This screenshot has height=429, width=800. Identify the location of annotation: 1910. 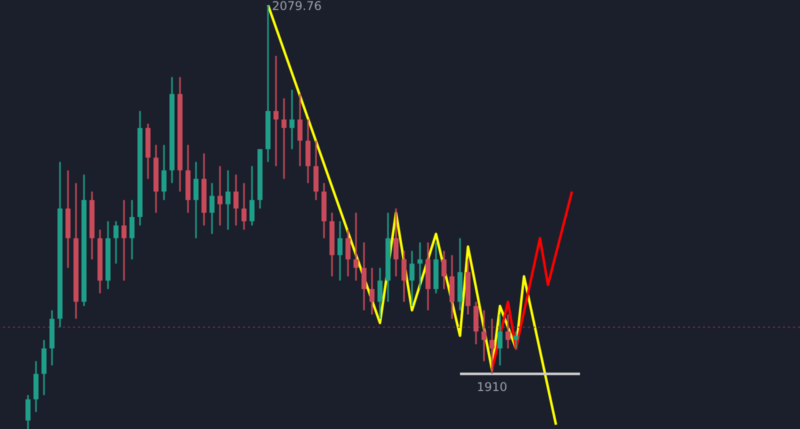
(492, 387).